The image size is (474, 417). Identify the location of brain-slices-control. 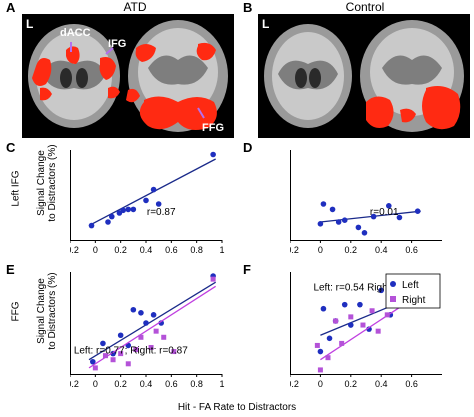
(364, 76).